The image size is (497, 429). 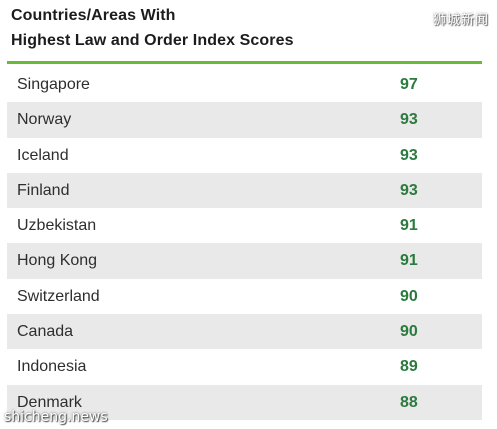 What do you see at coordinates (244, 120) in the screenshot?
I see `table-row: Norway 93` at bounding box center [244, 120].